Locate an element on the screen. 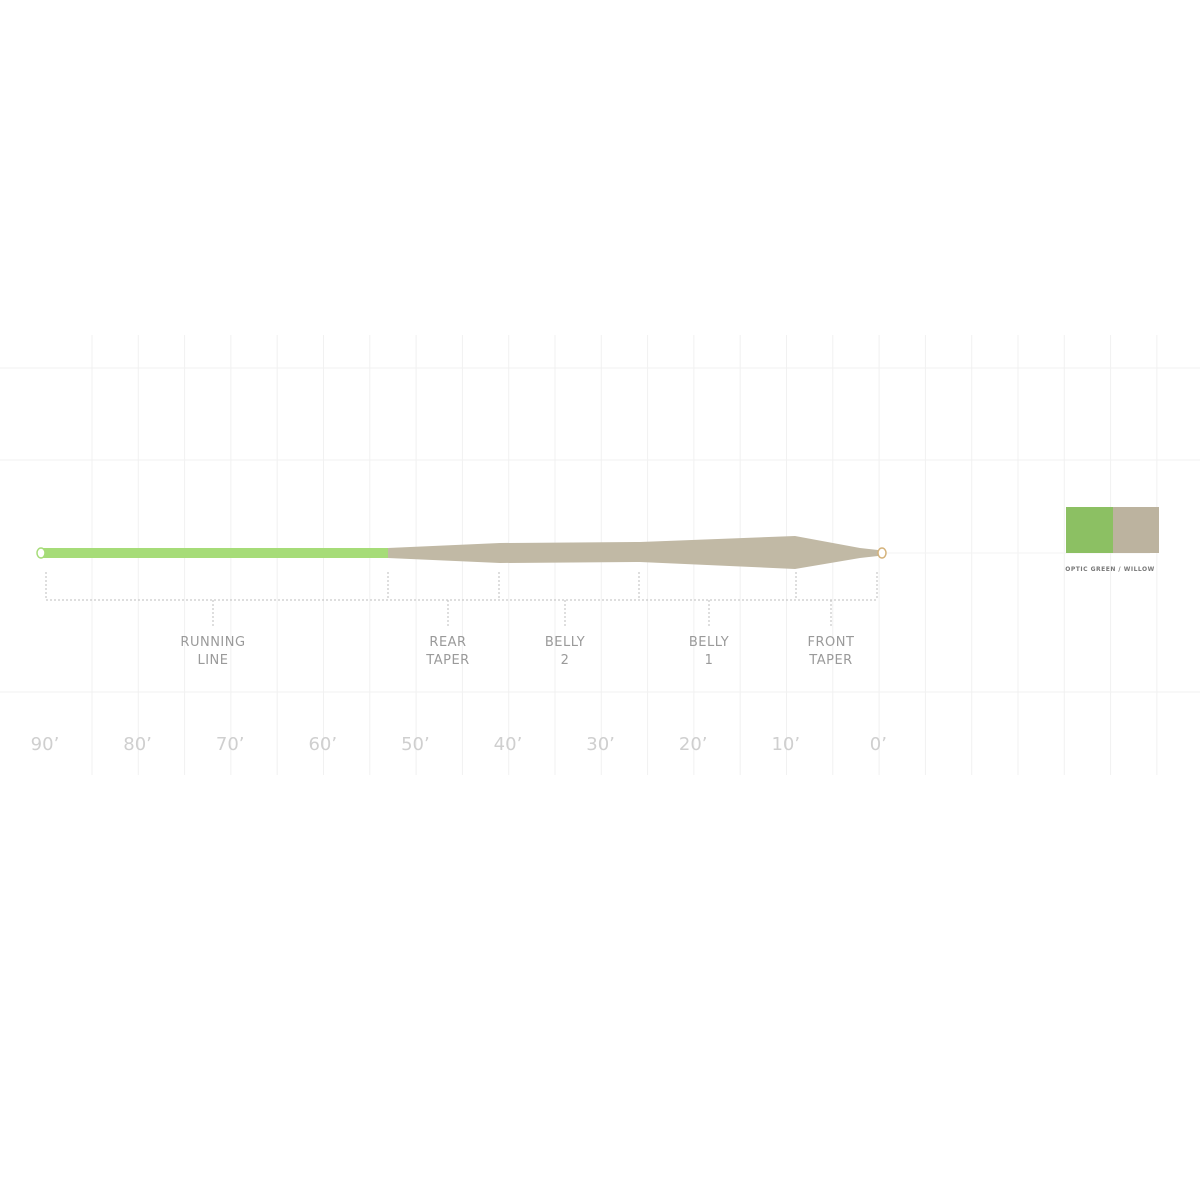  legend-label: OPTIC GREEN / WILLOW is located at coordinates (1109, 569).